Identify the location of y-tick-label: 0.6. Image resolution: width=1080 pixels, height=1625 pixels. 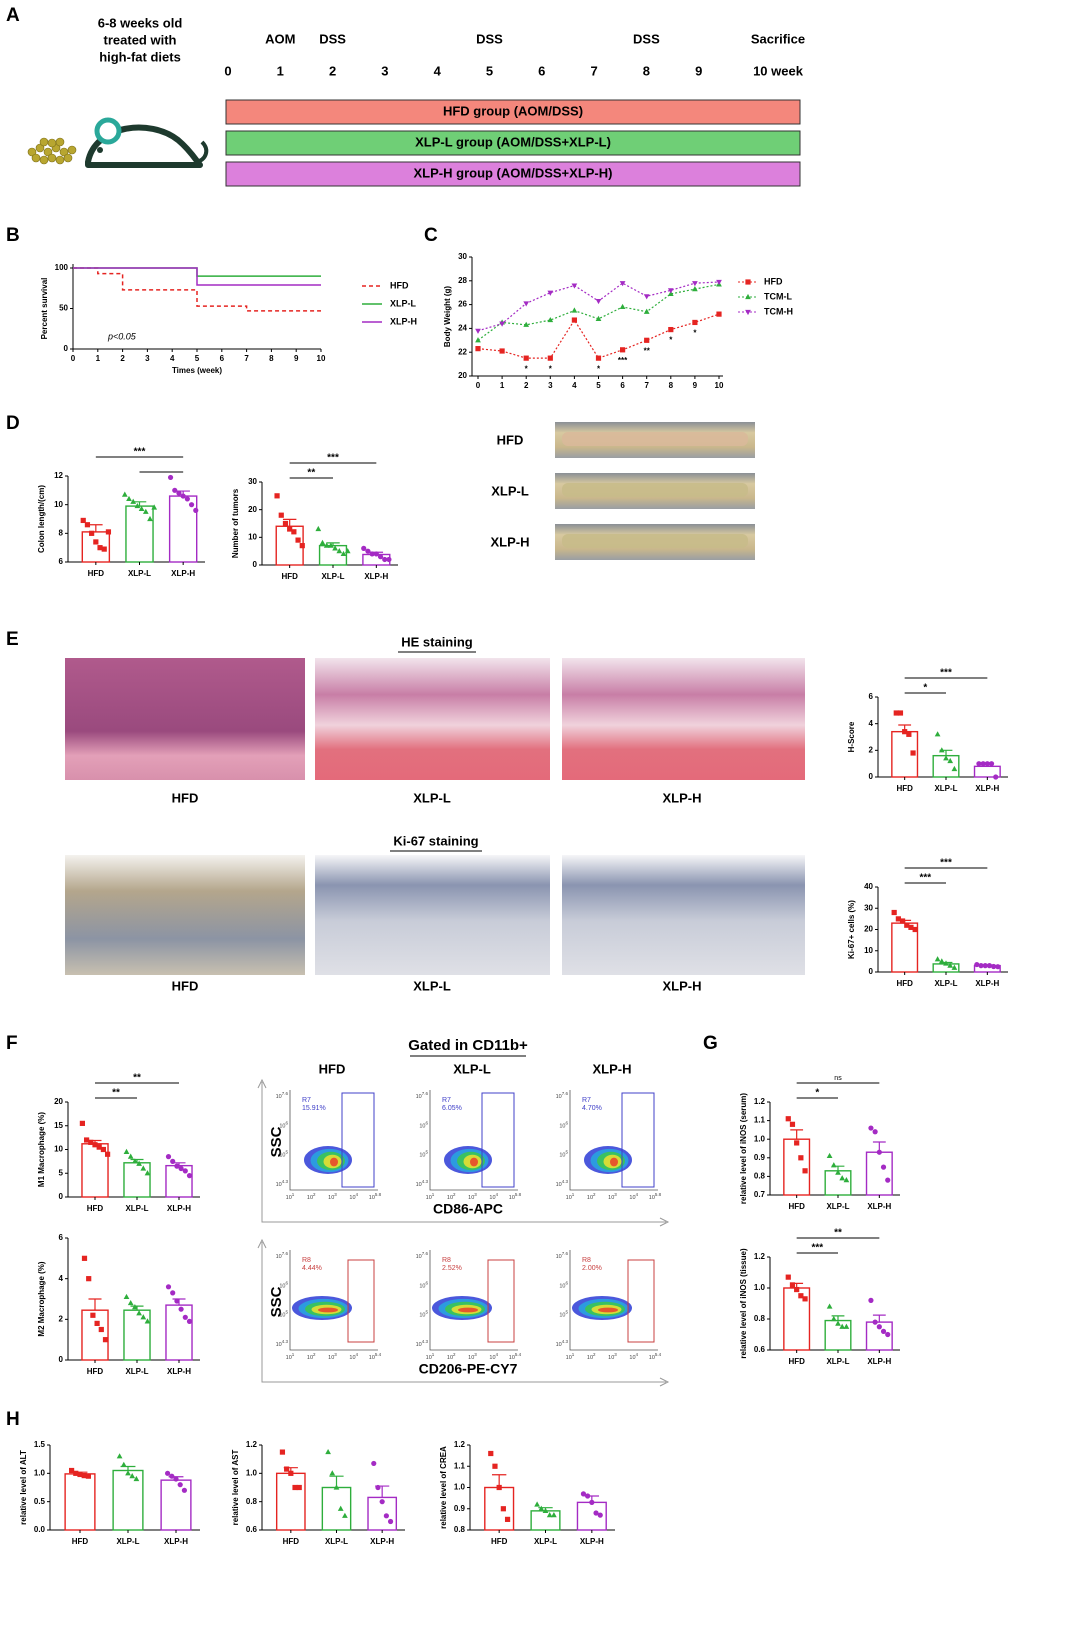
(252, 1529).